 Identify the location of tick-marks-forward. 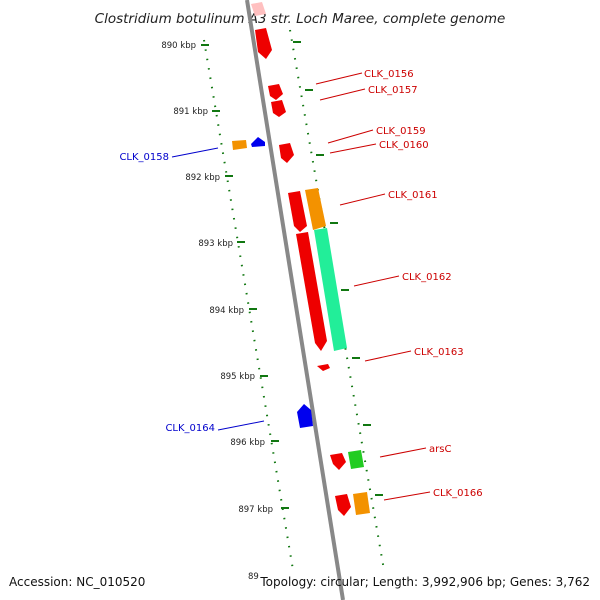
(338, 268).